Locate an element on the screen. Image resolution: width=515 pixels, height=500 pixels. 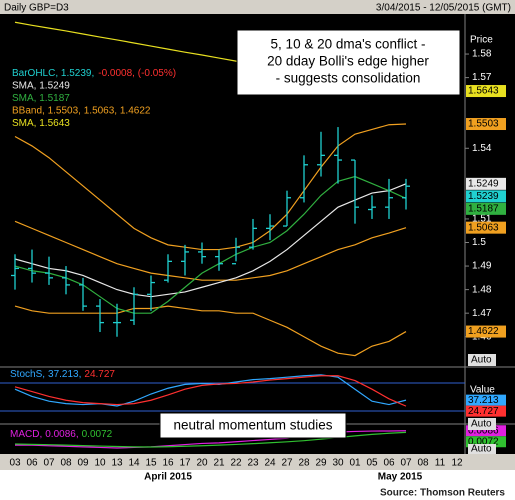
legend-value: 37.213, is located at coordinates (64, 374).